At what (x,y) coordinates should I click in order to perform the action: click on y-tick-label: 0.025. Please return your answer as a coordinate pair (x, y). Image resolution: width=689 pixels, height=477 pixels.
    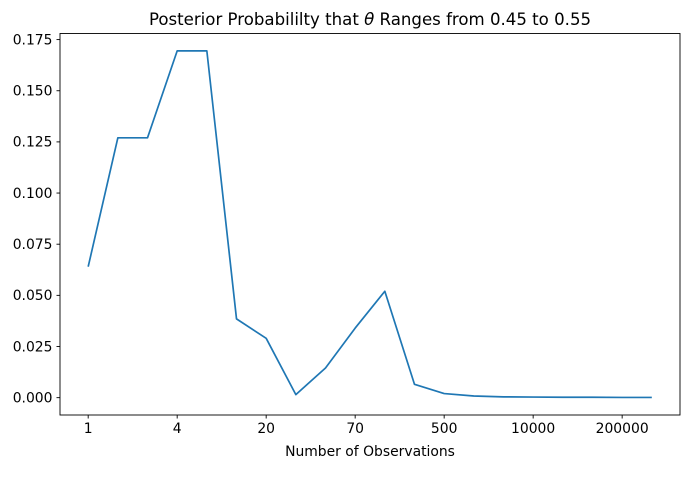
    Looking at the image, I should click on (33, 347).